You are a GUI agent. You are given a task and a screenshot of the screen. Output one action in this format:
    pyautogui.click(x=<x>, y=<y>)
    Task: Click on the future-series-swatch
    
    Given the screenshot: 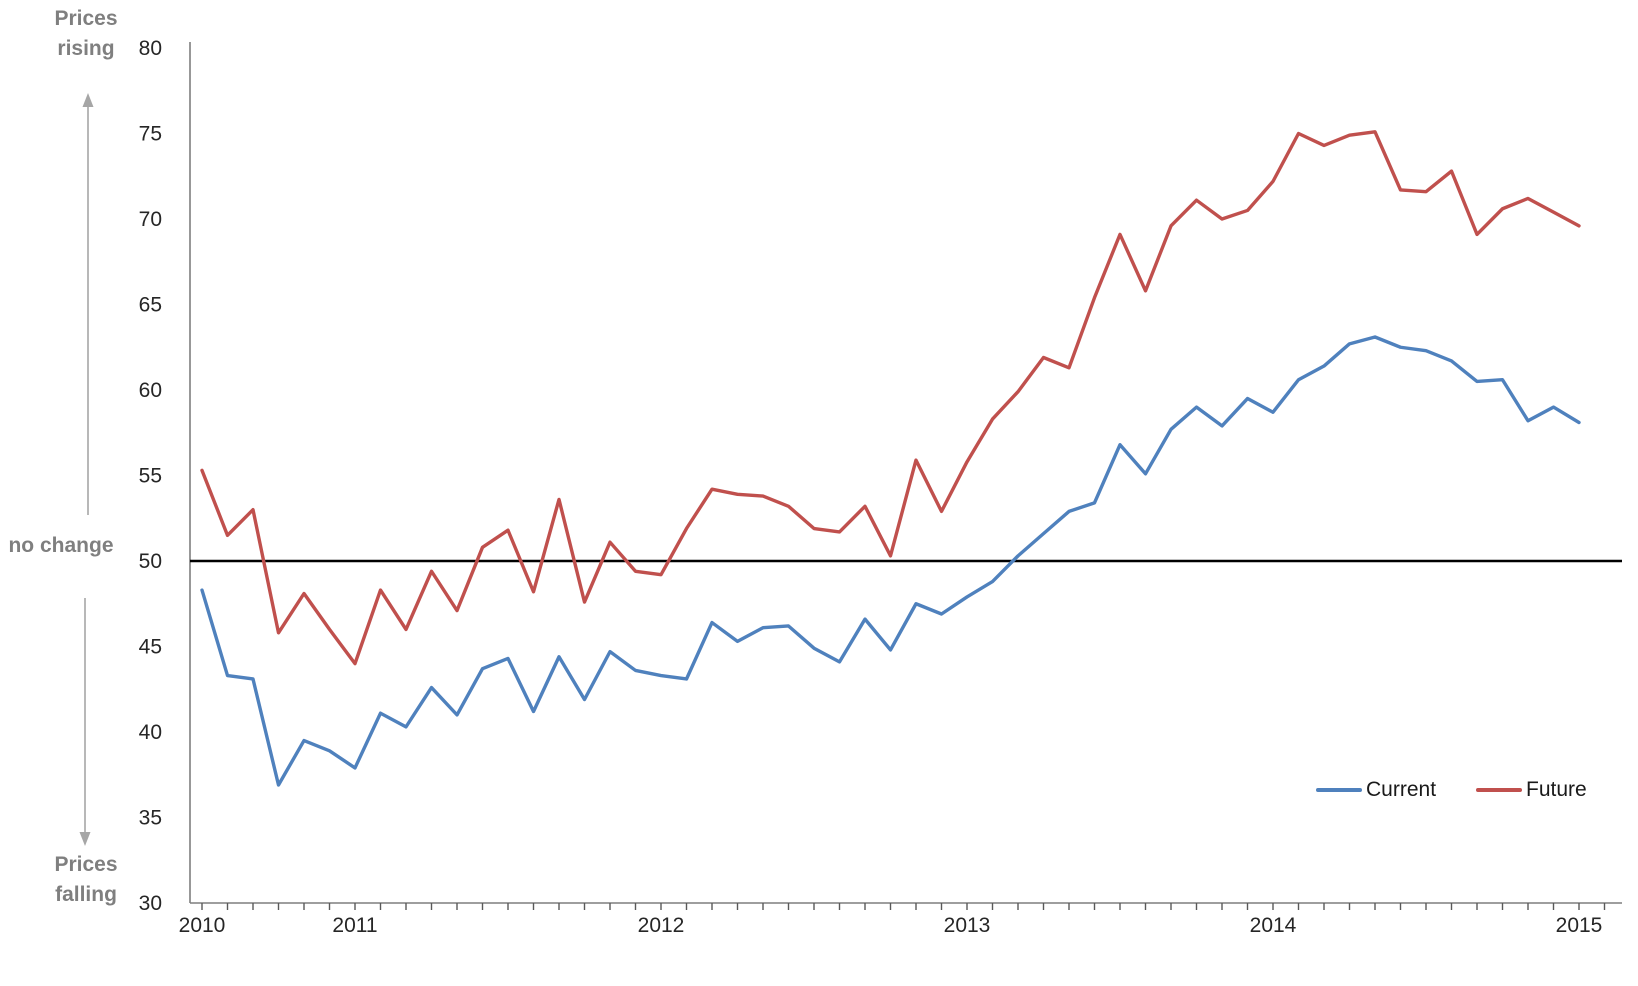 What is the action you would take?
    pyautogui.click(x=1499, y=790)
    